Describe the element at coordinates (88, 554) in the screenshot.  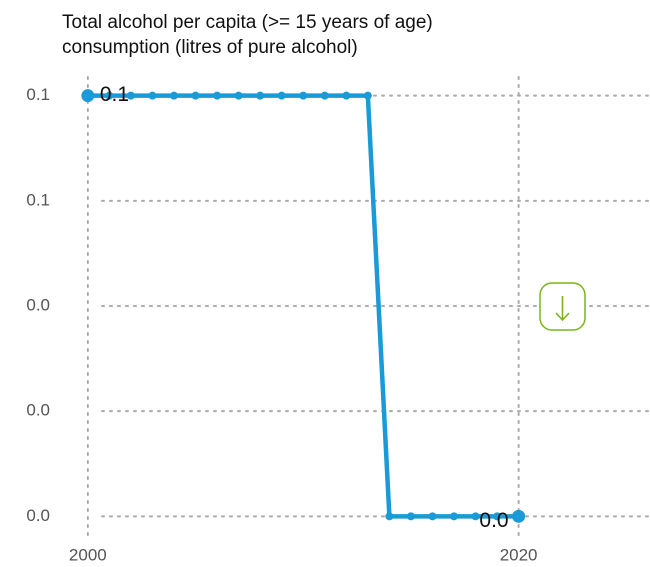
I see `x-tick-label: 2000` at that location.